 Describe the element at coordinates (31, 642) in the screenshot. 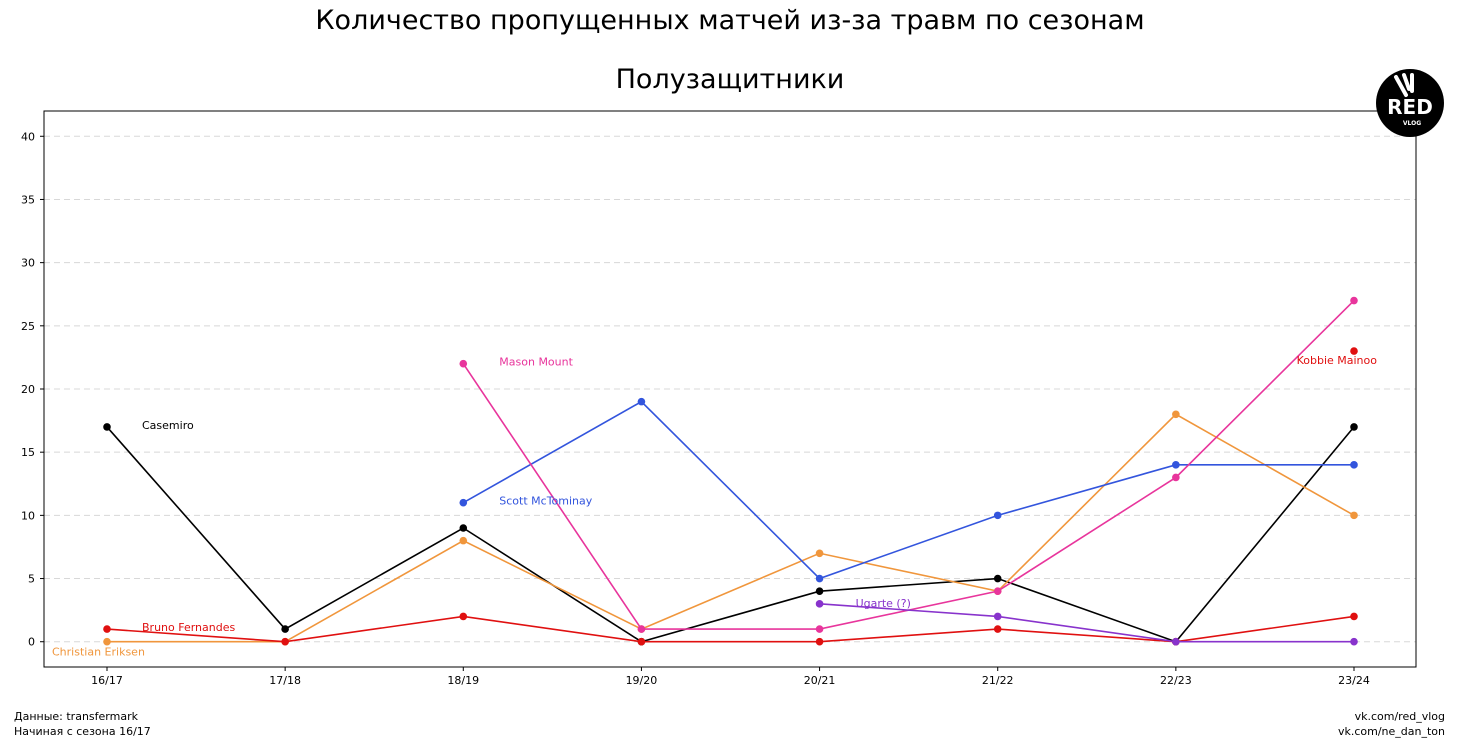

I see `ytick-label: 0` at that location.